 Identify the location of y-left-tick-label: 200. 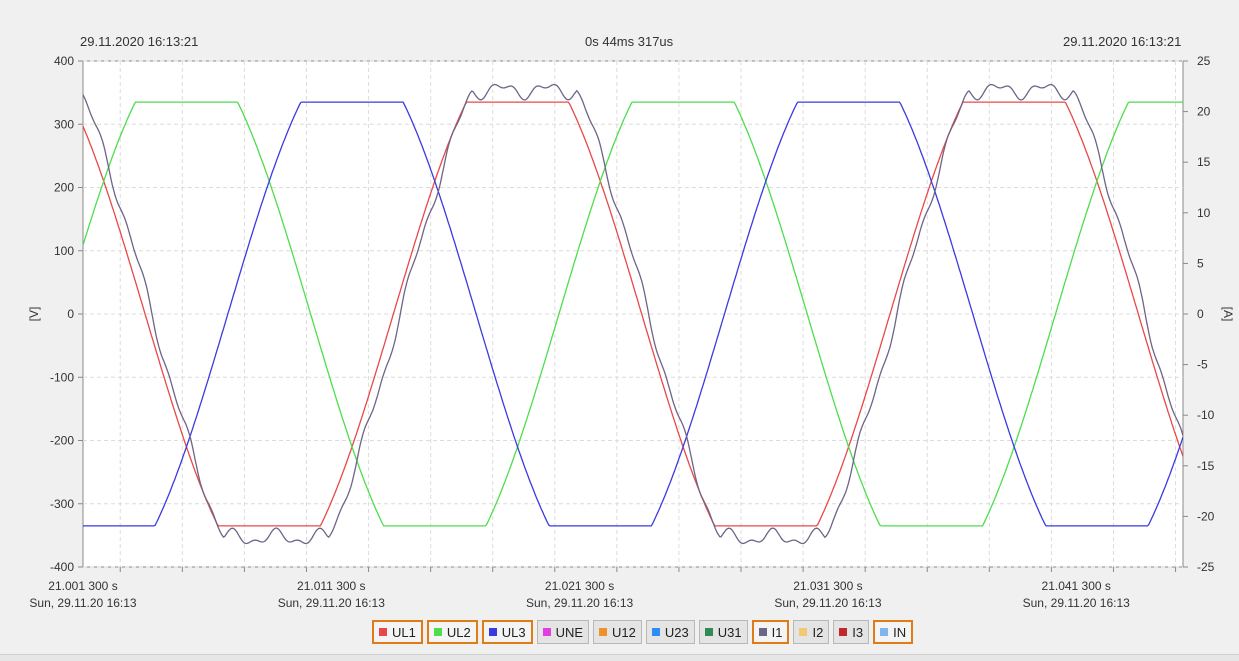
(64, 188).